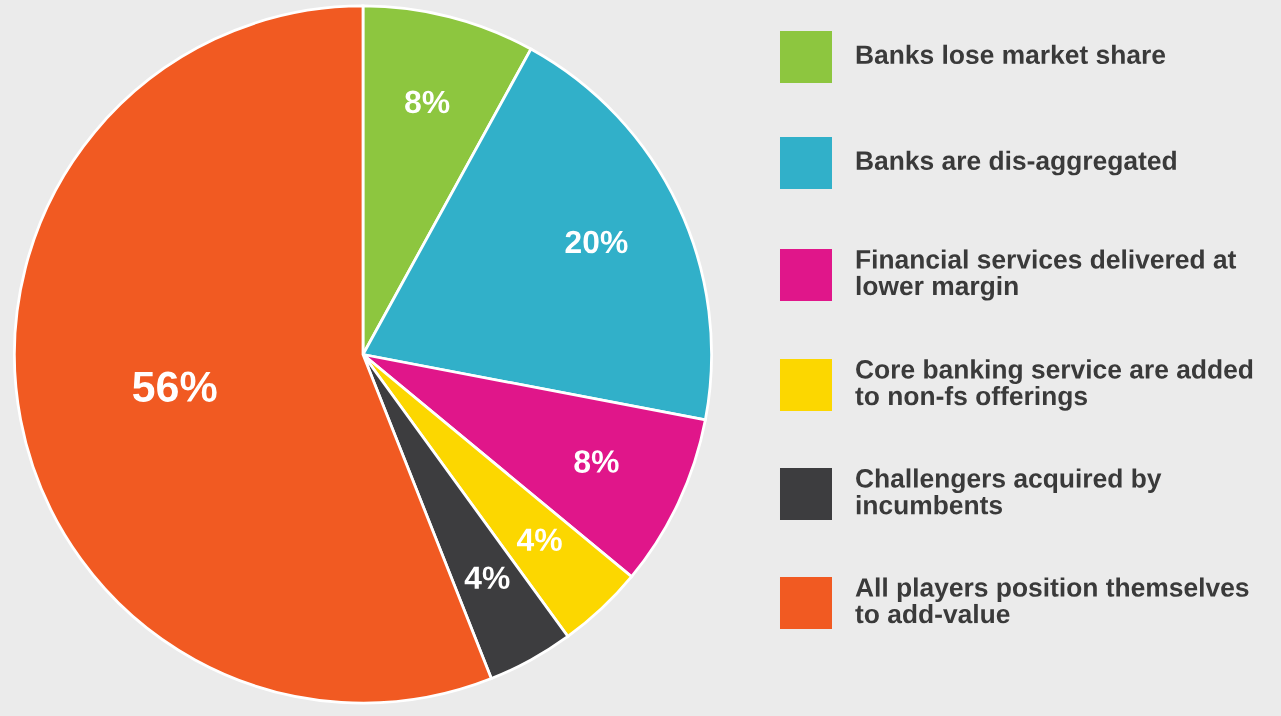 The image size is (1281, 716). What do you see at coordinates (1046, 275) in the screenshot?
I see `legend-label: Financial services delivered at lower margin` at bounding box center [1046, 275].